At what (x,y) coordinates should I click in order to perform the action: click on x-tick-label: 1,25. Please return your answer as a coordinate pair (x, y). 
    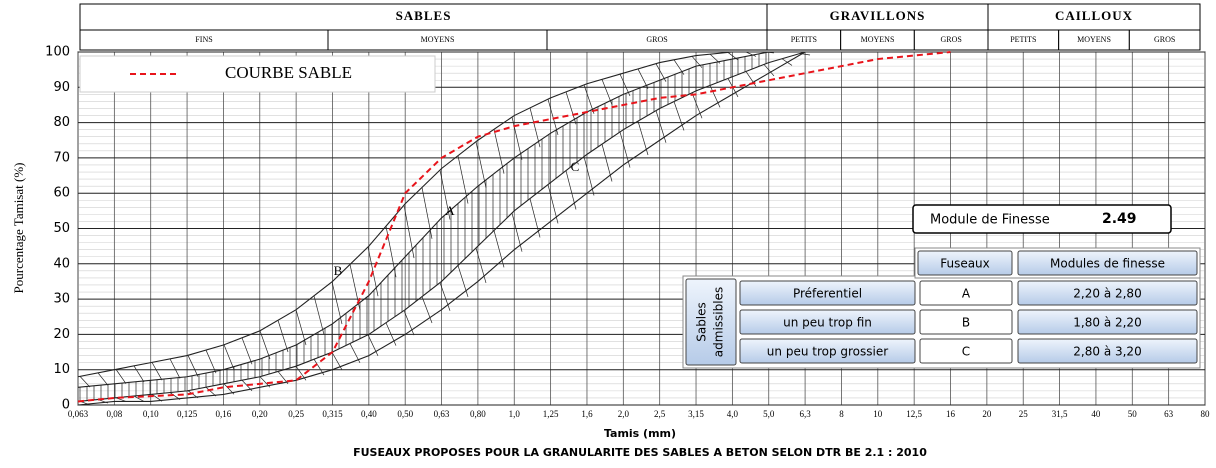
    Looking at the image, I should click on (551, 414).